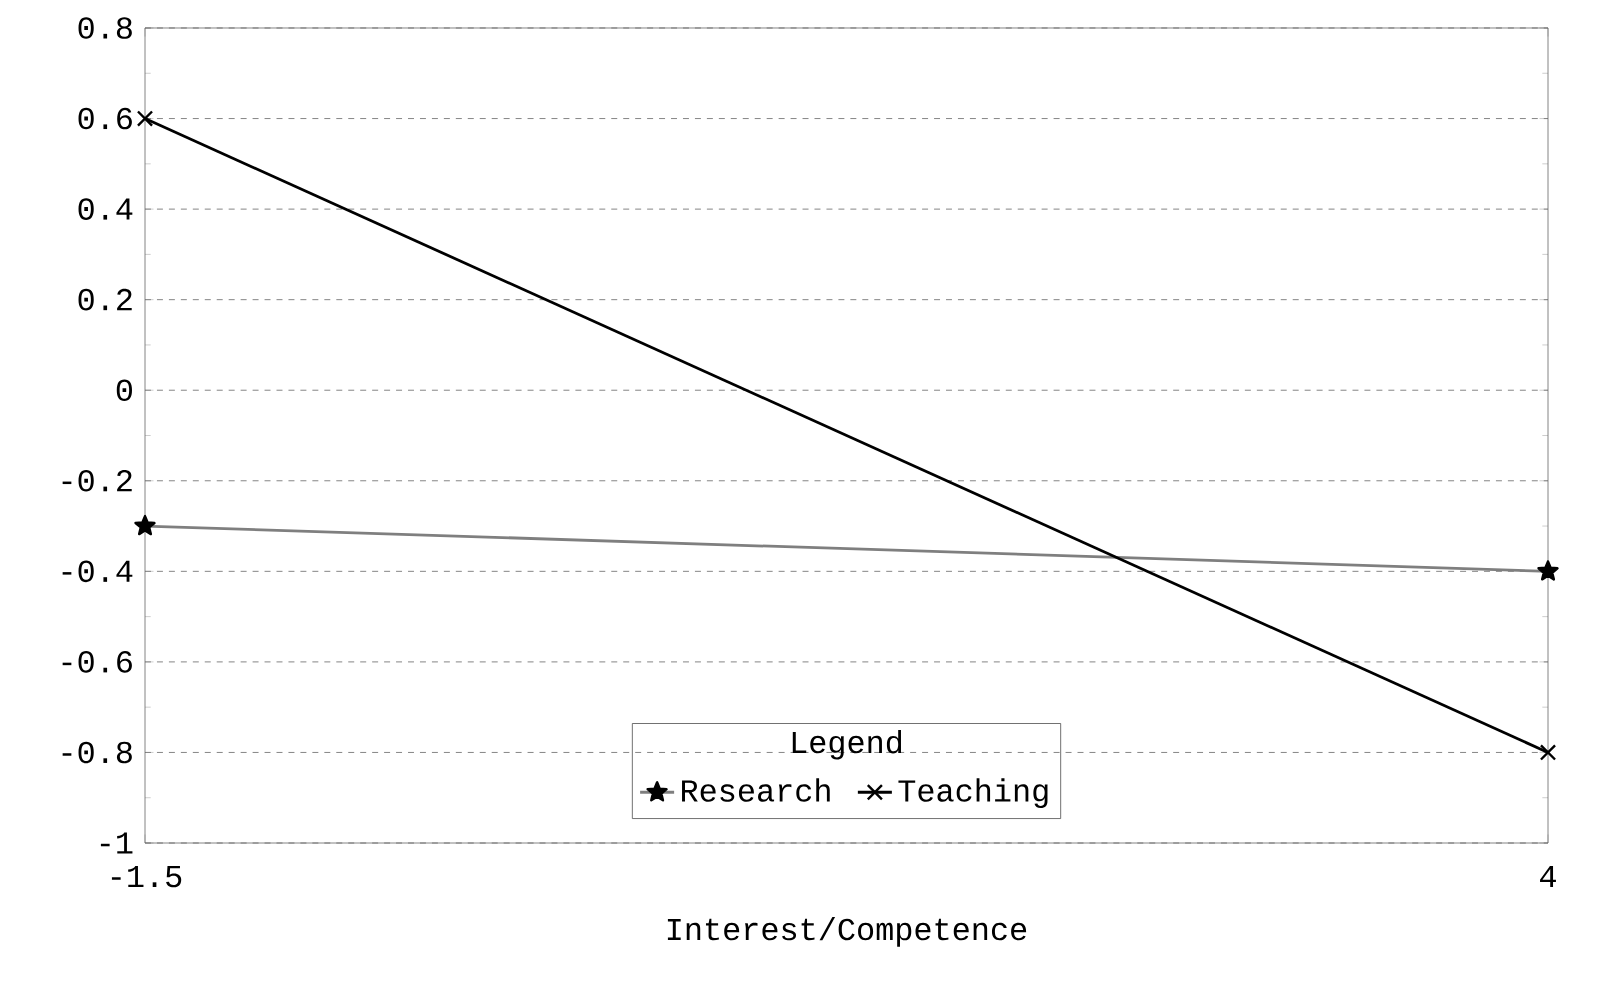 This screenshot has height=996, width=1612. I want to click on x-tick-label: -1.5, so click(146, 876).